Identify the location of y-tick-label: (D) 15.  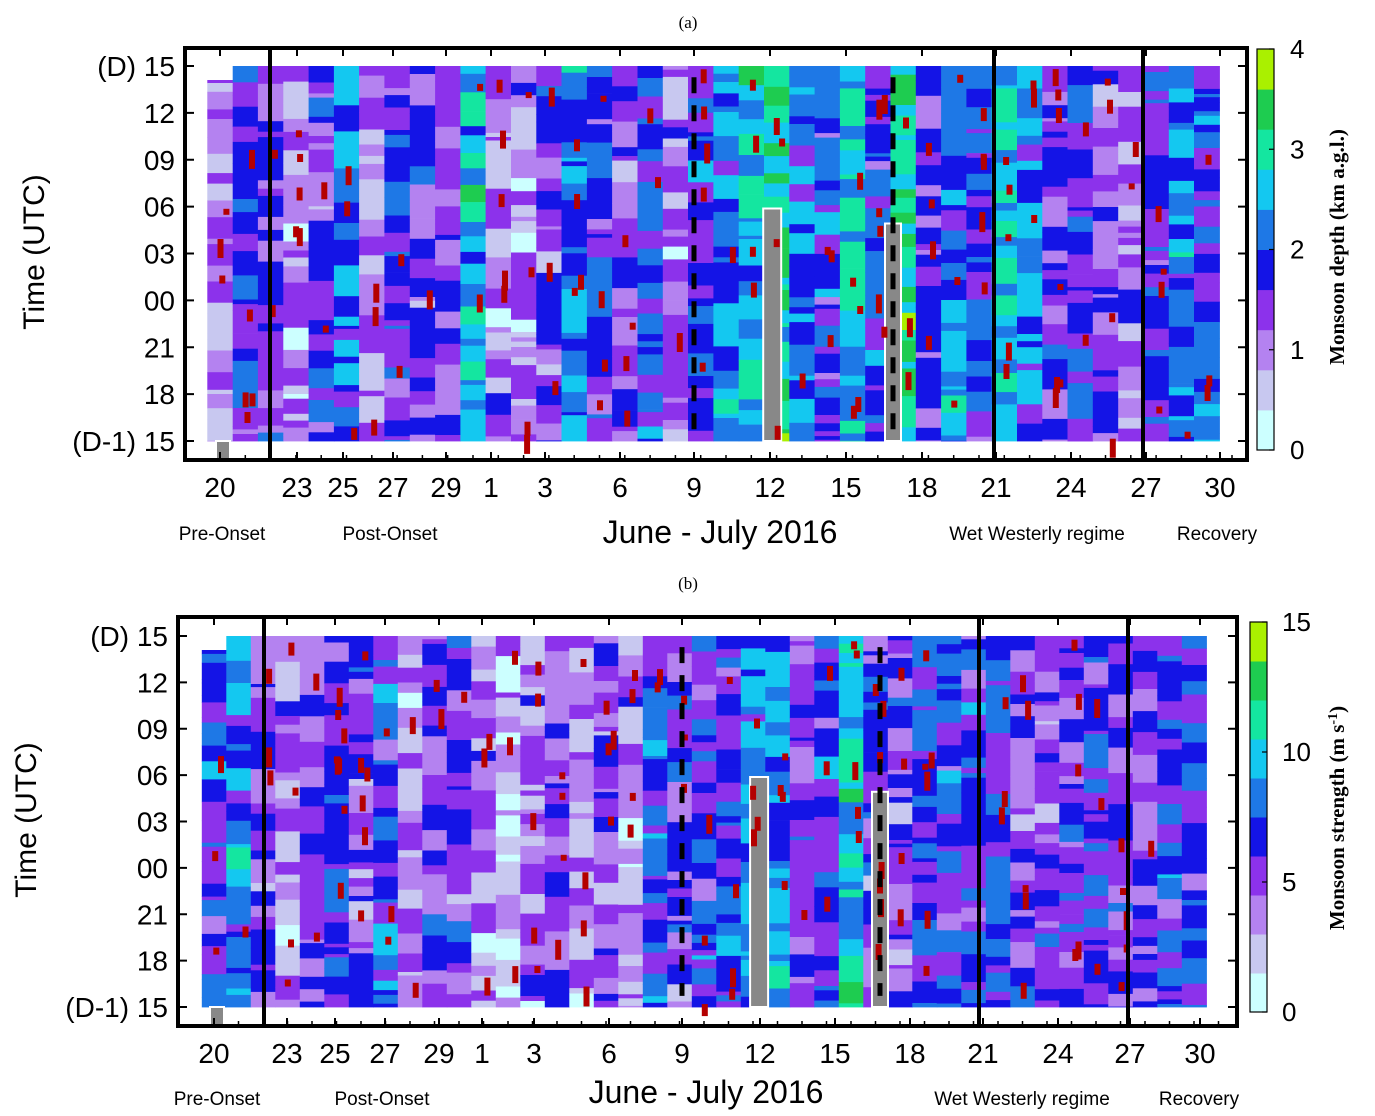
(136, 66).